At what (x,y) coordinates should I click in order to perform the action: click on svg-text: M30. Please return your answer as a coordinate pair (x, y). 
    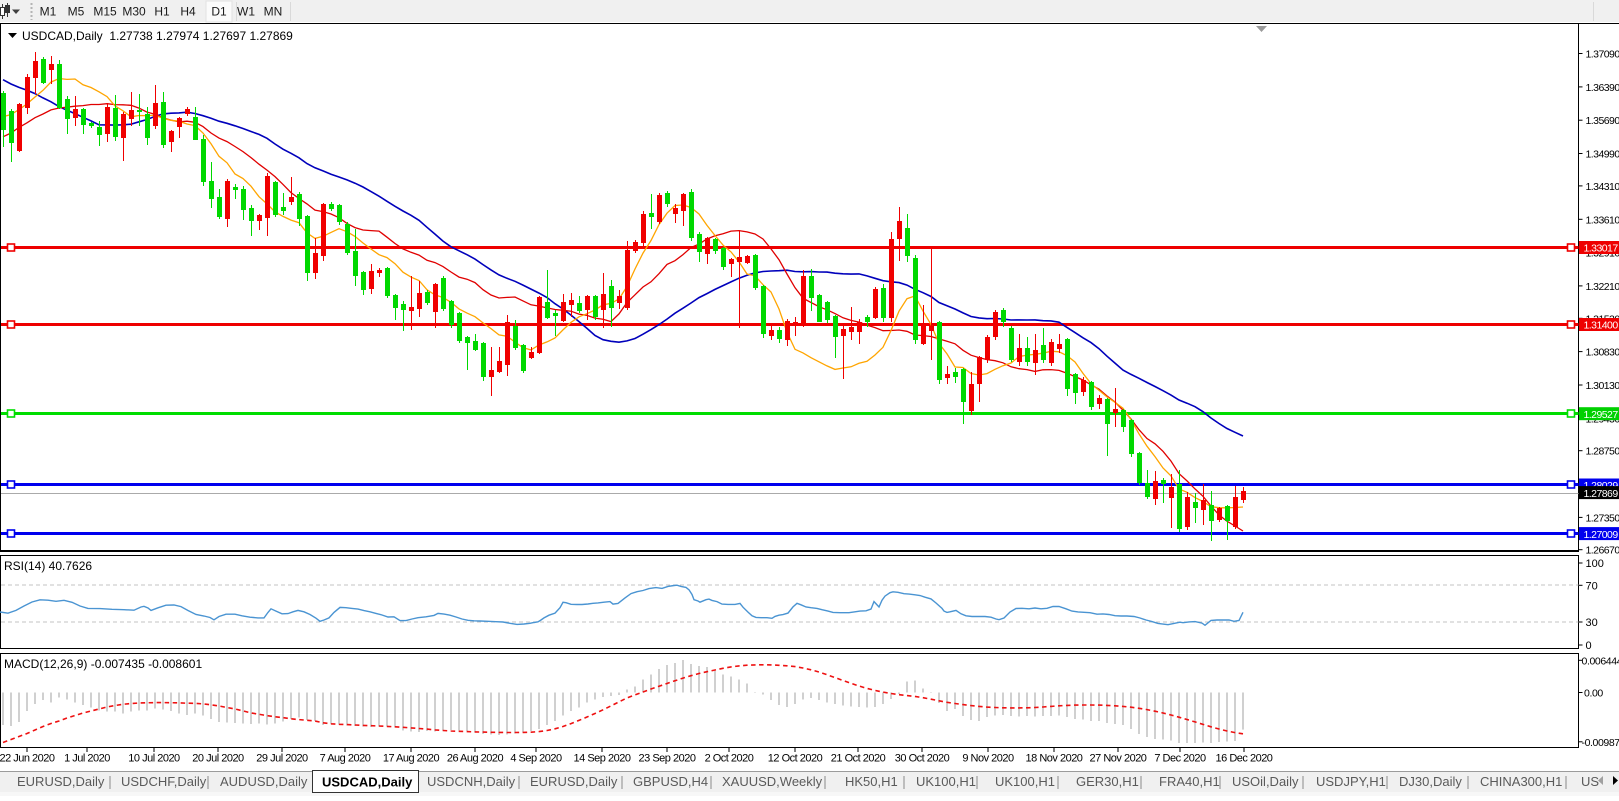
    Looking at the image, I should click on (134, 12).